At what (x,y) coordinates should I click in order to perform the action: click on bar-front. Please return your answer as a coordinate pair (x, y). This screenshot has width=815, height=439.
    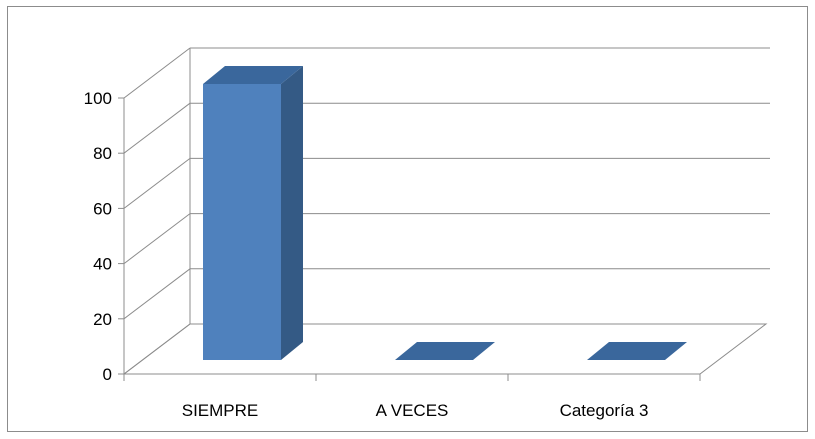
    Looking at the image, I should click on (242, 222).